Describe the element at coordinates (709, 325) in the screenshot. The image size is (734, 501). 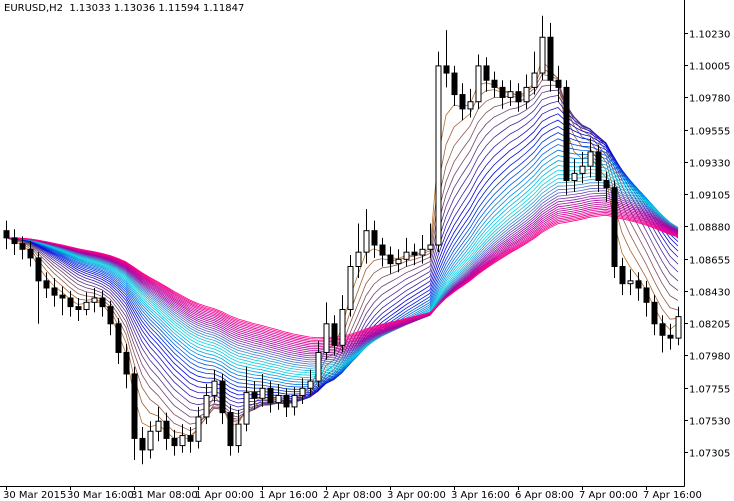
I see `y-tick-label: 1.08205` at that location.